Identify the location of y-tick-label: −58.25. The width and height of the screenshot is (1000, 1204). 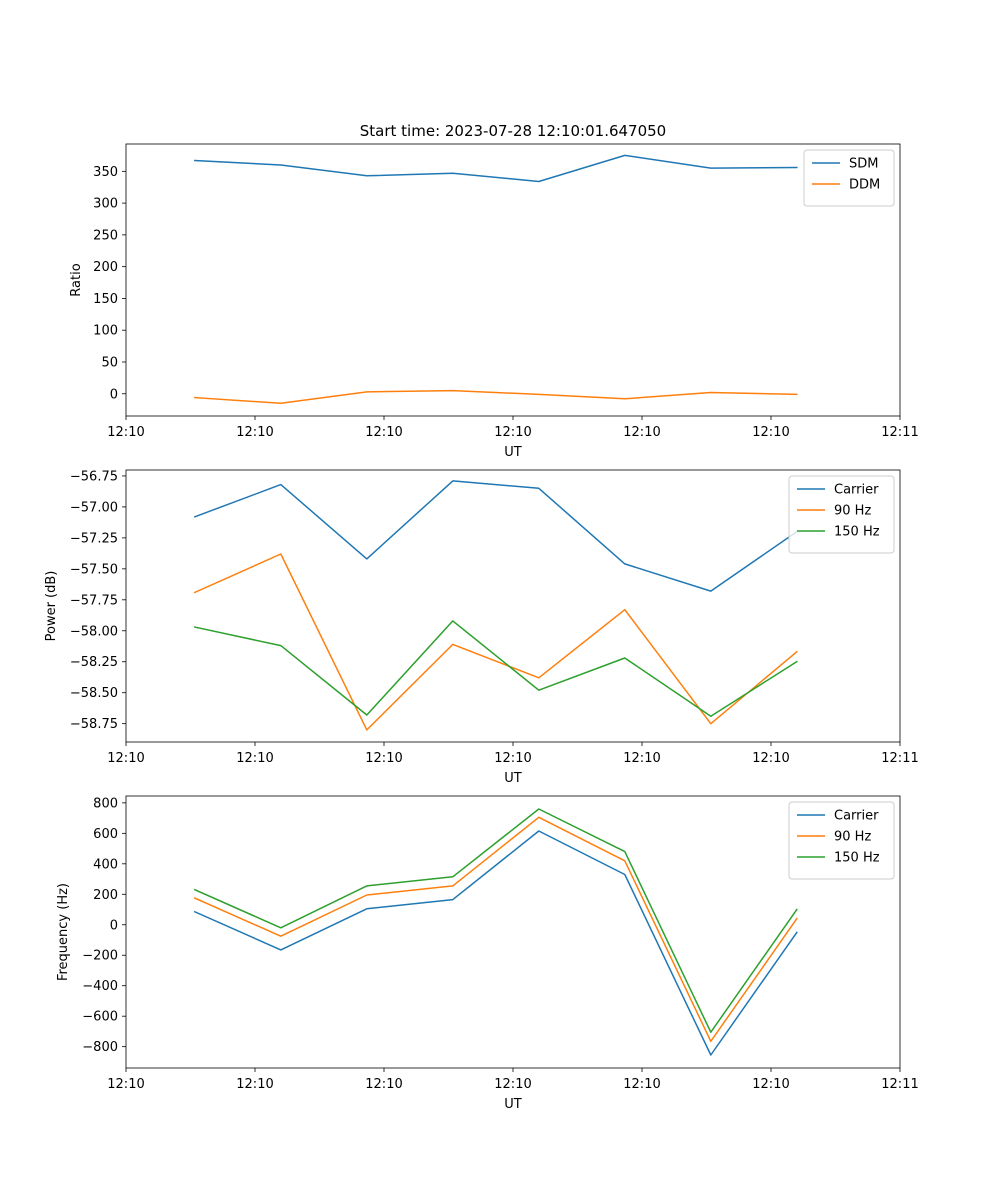
(94, 662).